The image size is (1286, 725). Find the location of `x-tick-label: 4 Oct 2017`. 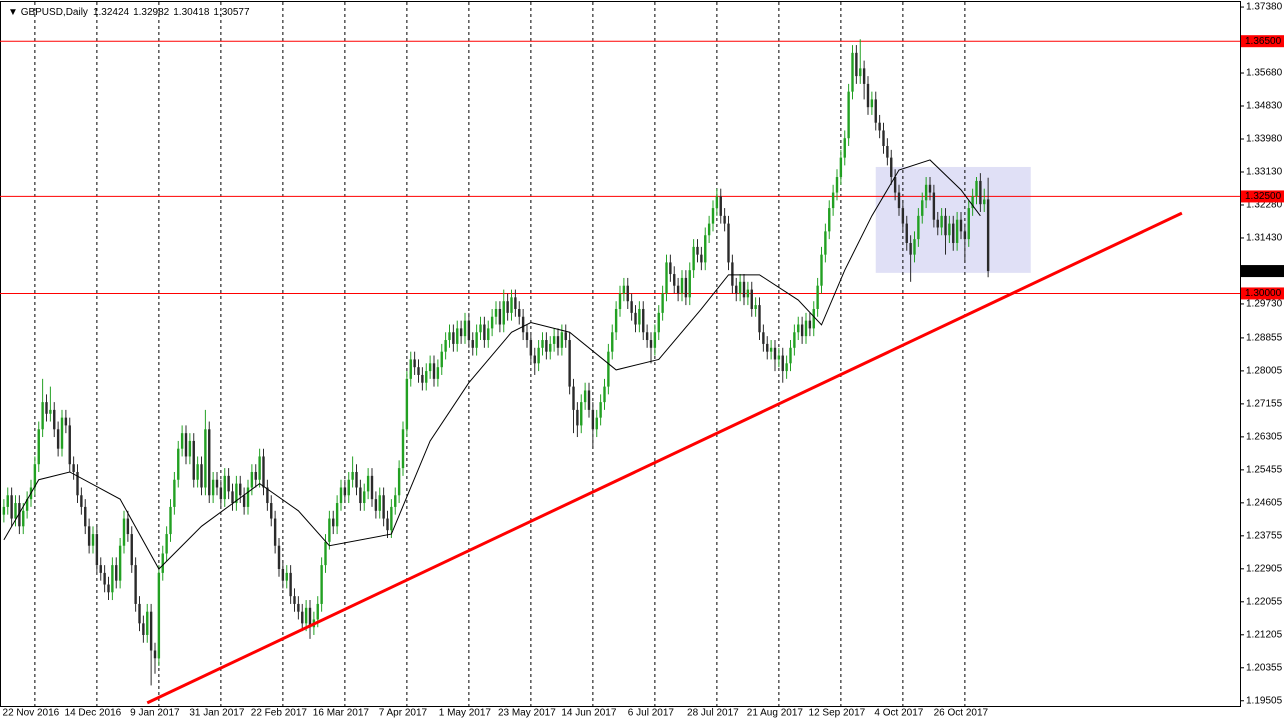

x-tick-label: 4 Oct 2017 is located at coordinates (898, 713).